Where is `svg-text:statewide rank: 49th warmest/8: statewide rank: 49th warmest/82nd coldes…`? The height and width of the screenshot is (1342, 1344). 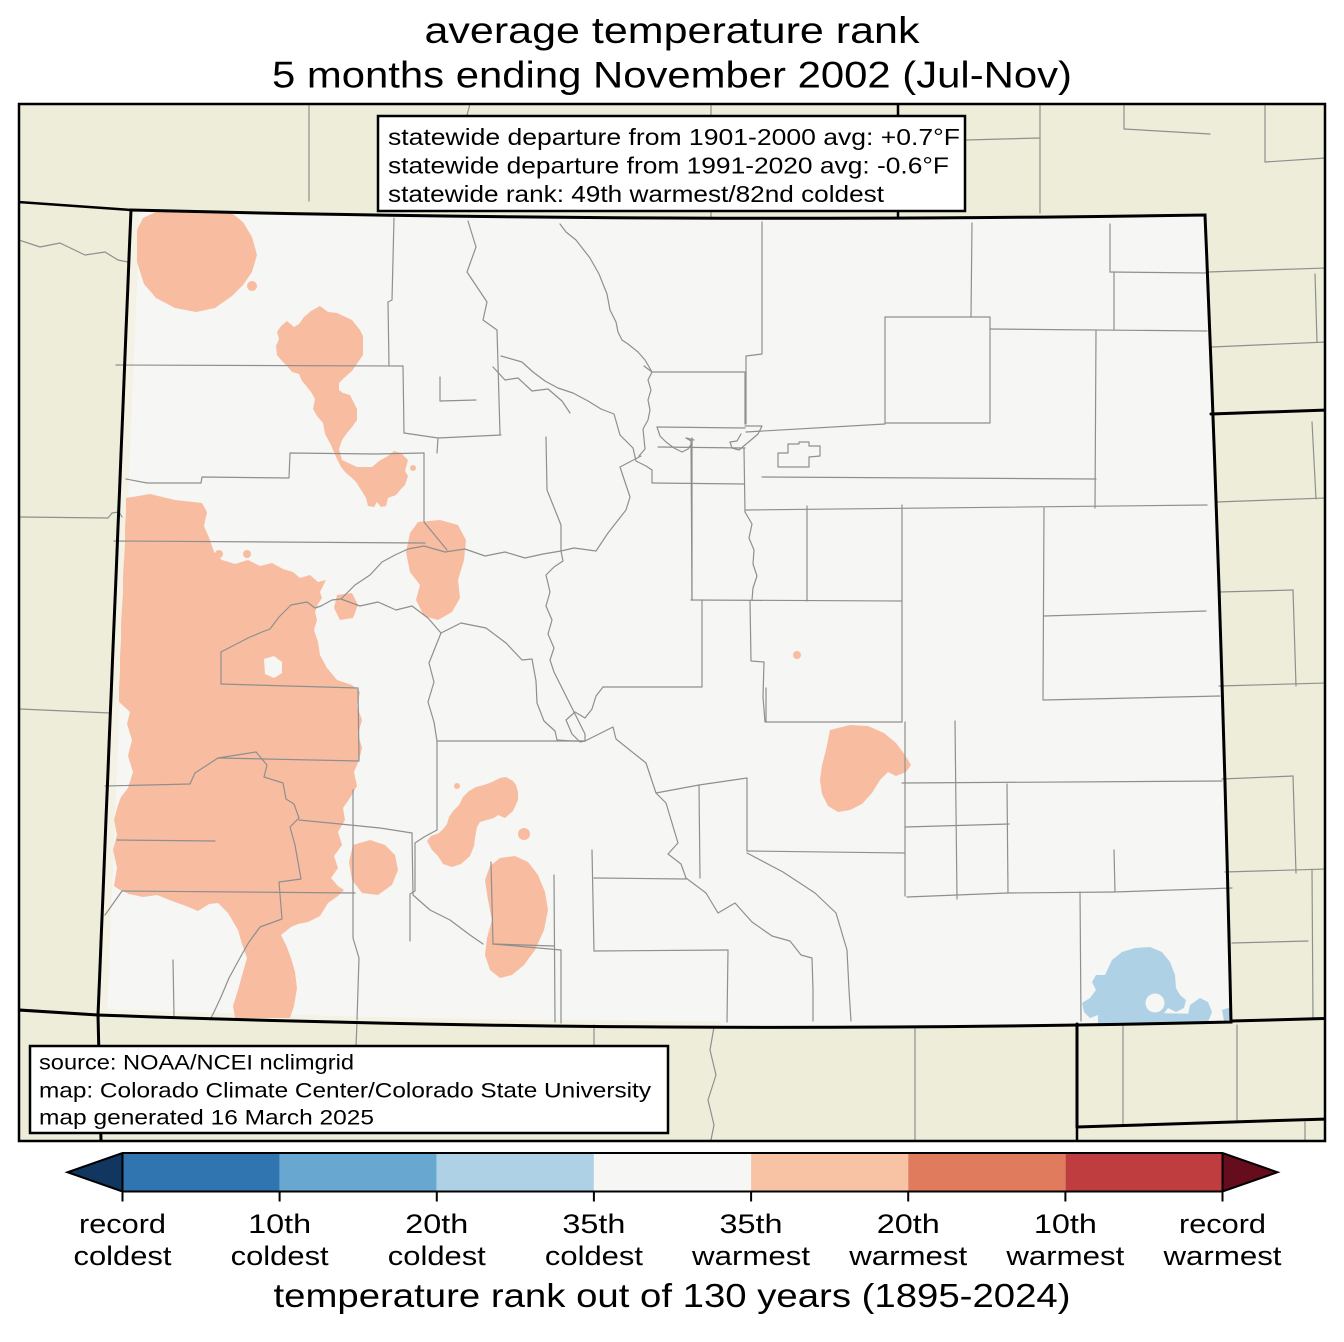
svg-text:statewide rank: 49th warmest/8: statewide rank: 49th warmest/82nd coldes… is located at coordinates (636, 194).